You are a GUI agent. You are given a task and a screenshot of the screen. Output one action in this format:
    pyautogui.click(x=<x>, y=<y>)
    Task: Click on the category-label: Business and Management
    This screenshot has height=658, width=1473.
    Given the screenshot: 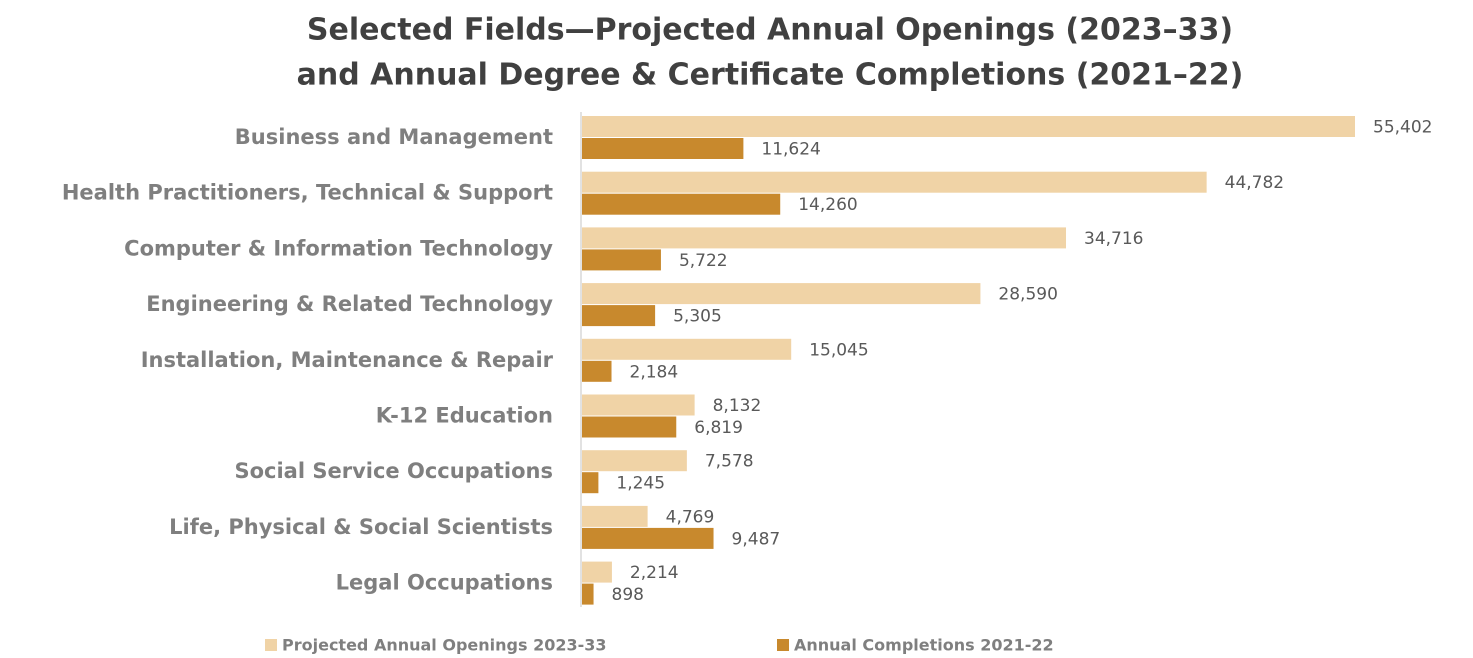 What is the action you would take?
    pyautogui.click(x=394, y=137)
    